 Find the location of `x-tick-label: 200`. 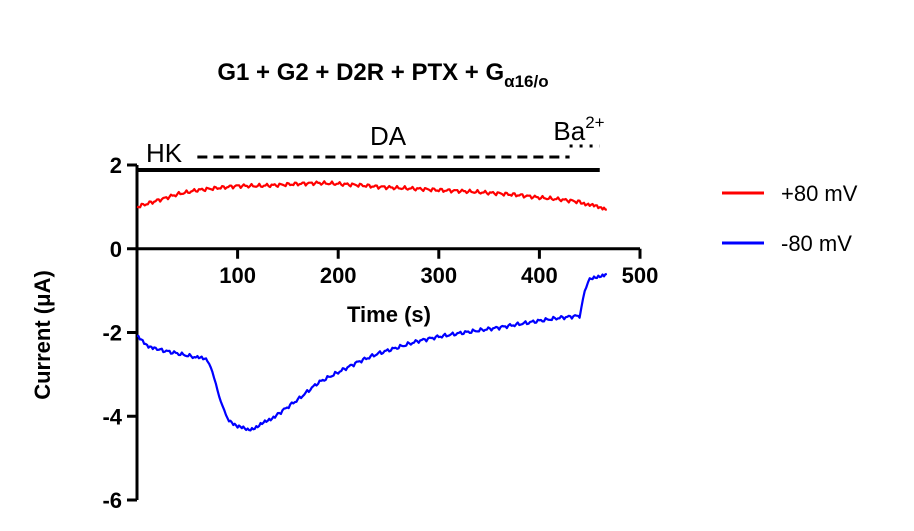

x-tick-label: 200 is located at coordinates (338, 275).